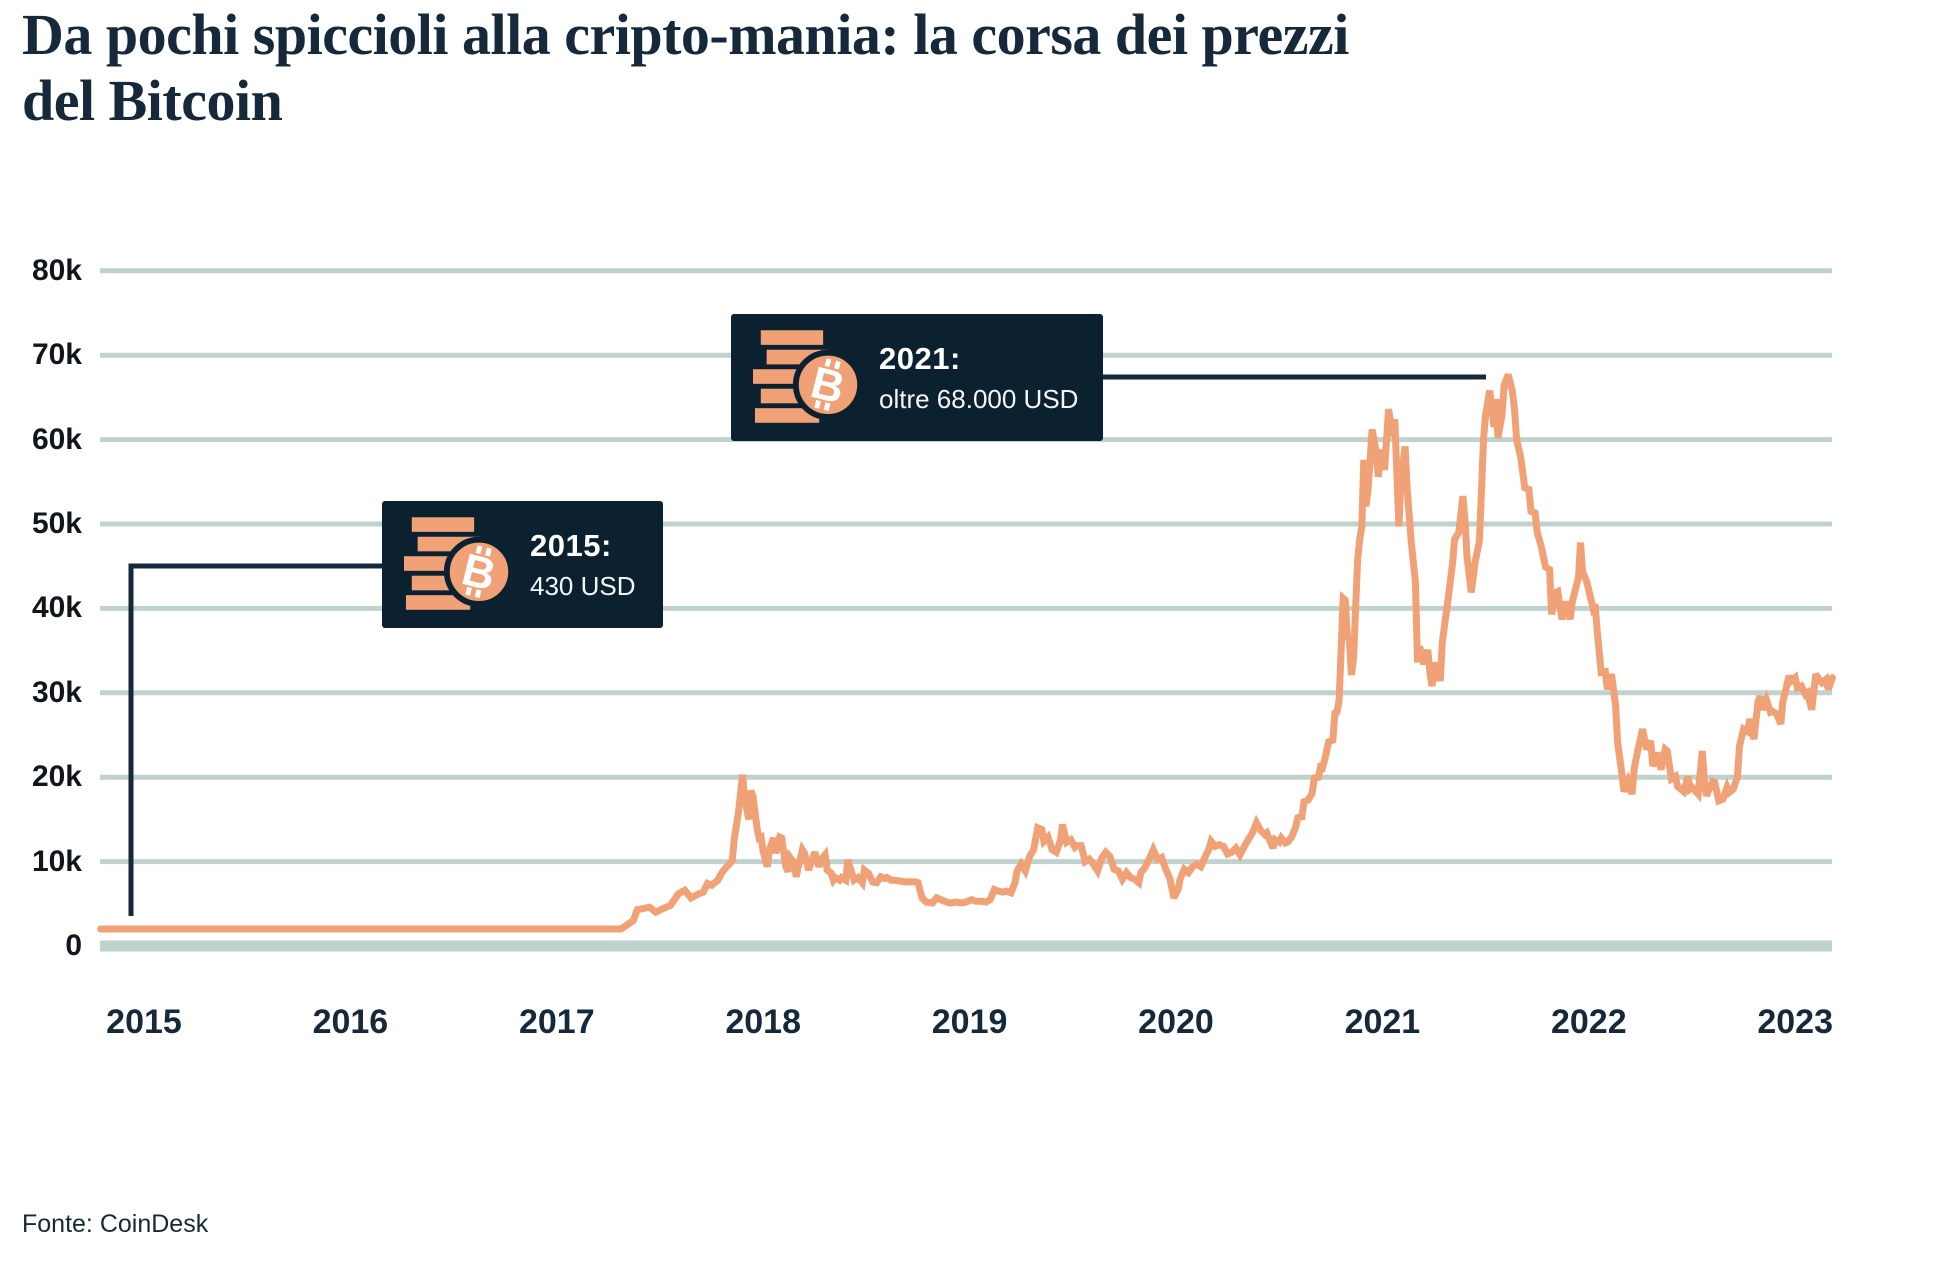  Describe the element at coordinates (969, 1022) in the screenshot. I see `x-tick-label: 2019` at that location.